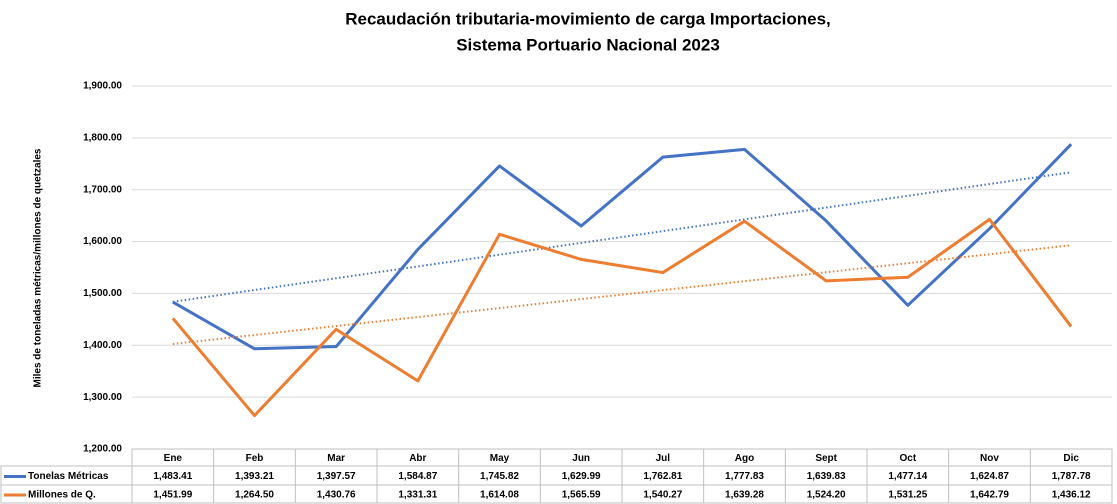 Image resolution: width=1117 pixels, height=504 pixels. What do you see at coordinates (417, 458) in the screenshot?
I see `x-tick-label: Abr` at bounding box center [417, 458].